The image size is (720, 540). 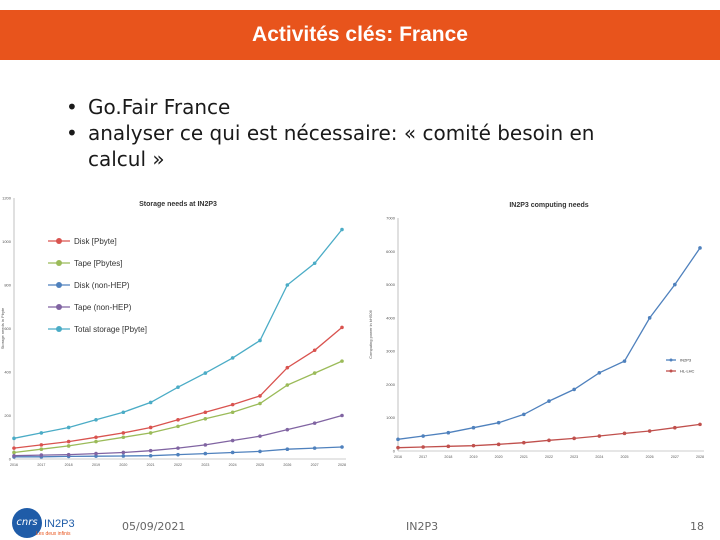 I want to click on x-tick-label: 2024, so click(x=599, y=457).